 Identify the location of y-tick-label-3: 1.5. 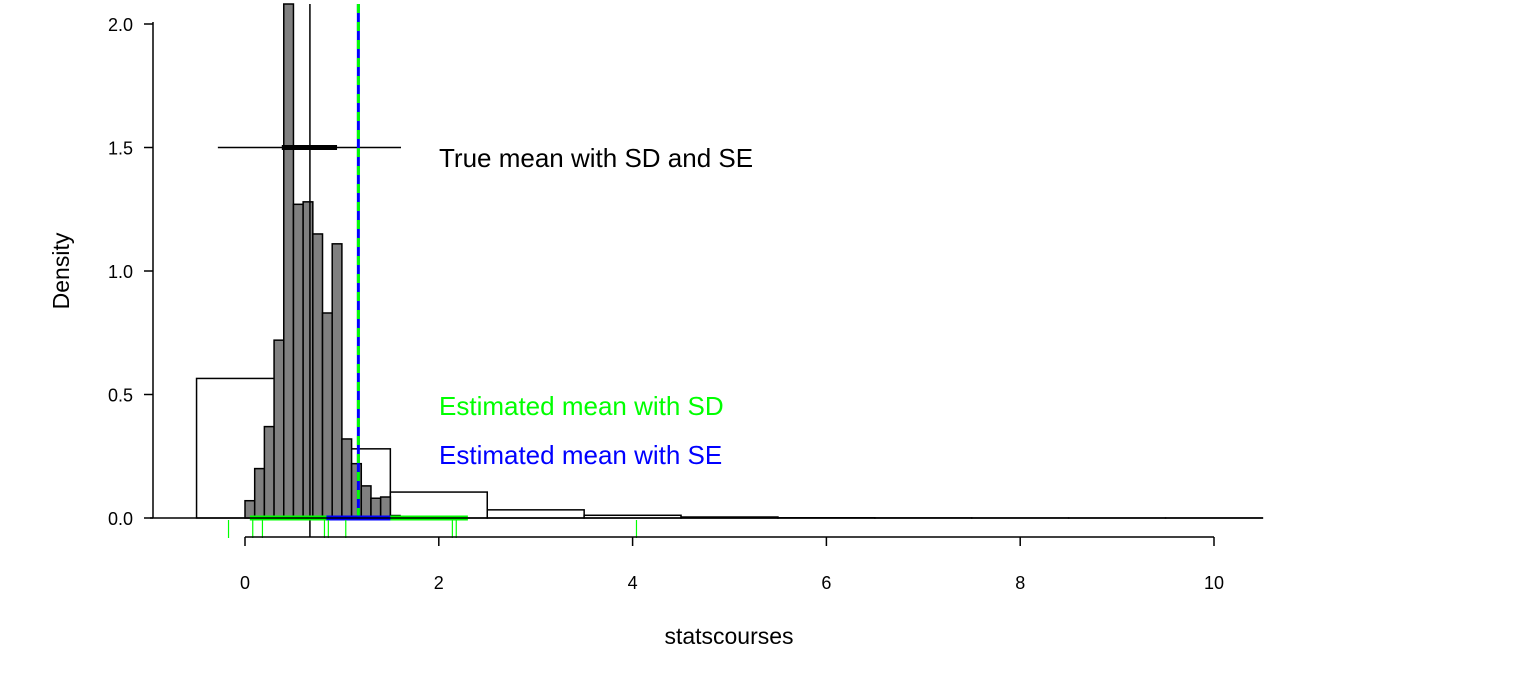
(120, 149).